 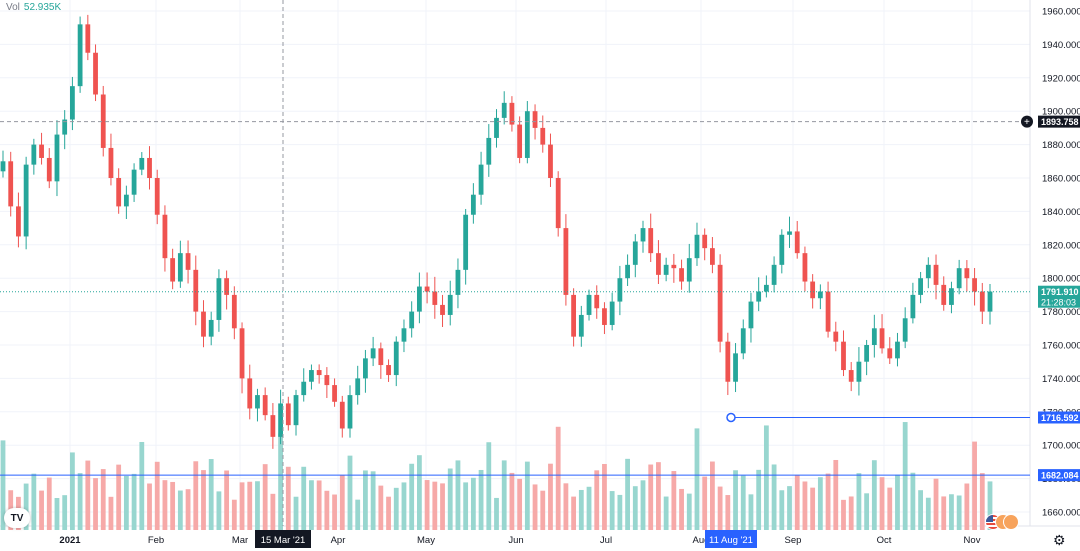 What do you see at coordinates (1061, 245) in the screenshot?
I see `price-tick-label: 1820.000` at bounding box center [1061, 245].